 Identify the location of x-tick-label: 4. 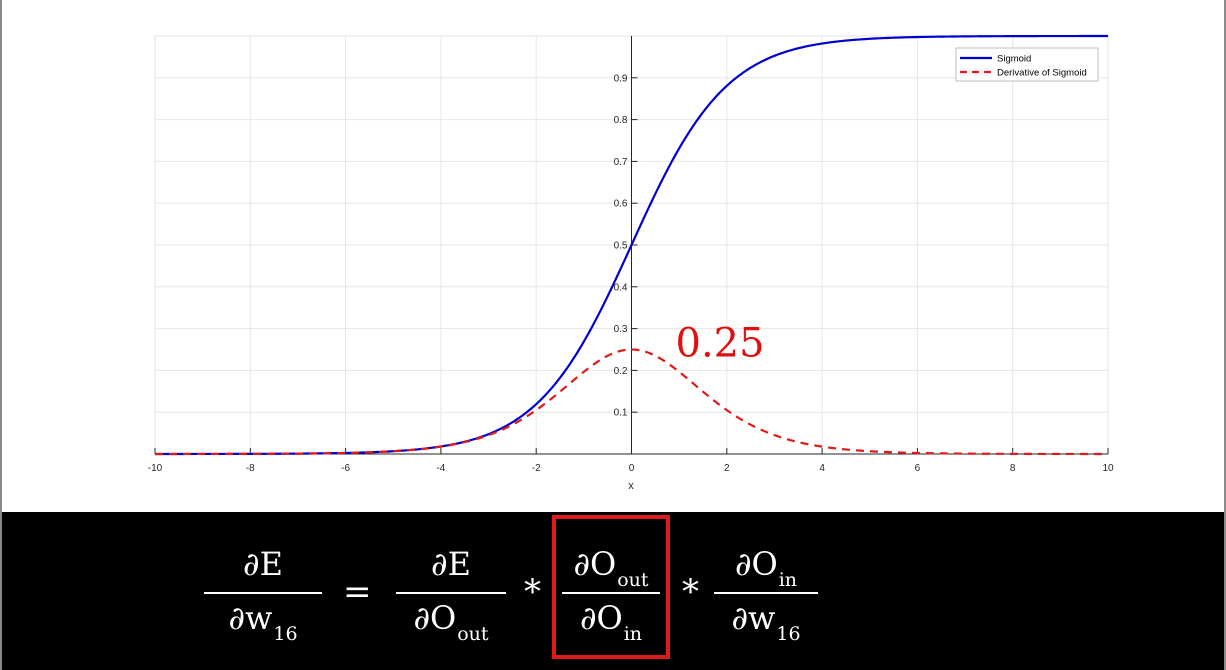
(822, 468).